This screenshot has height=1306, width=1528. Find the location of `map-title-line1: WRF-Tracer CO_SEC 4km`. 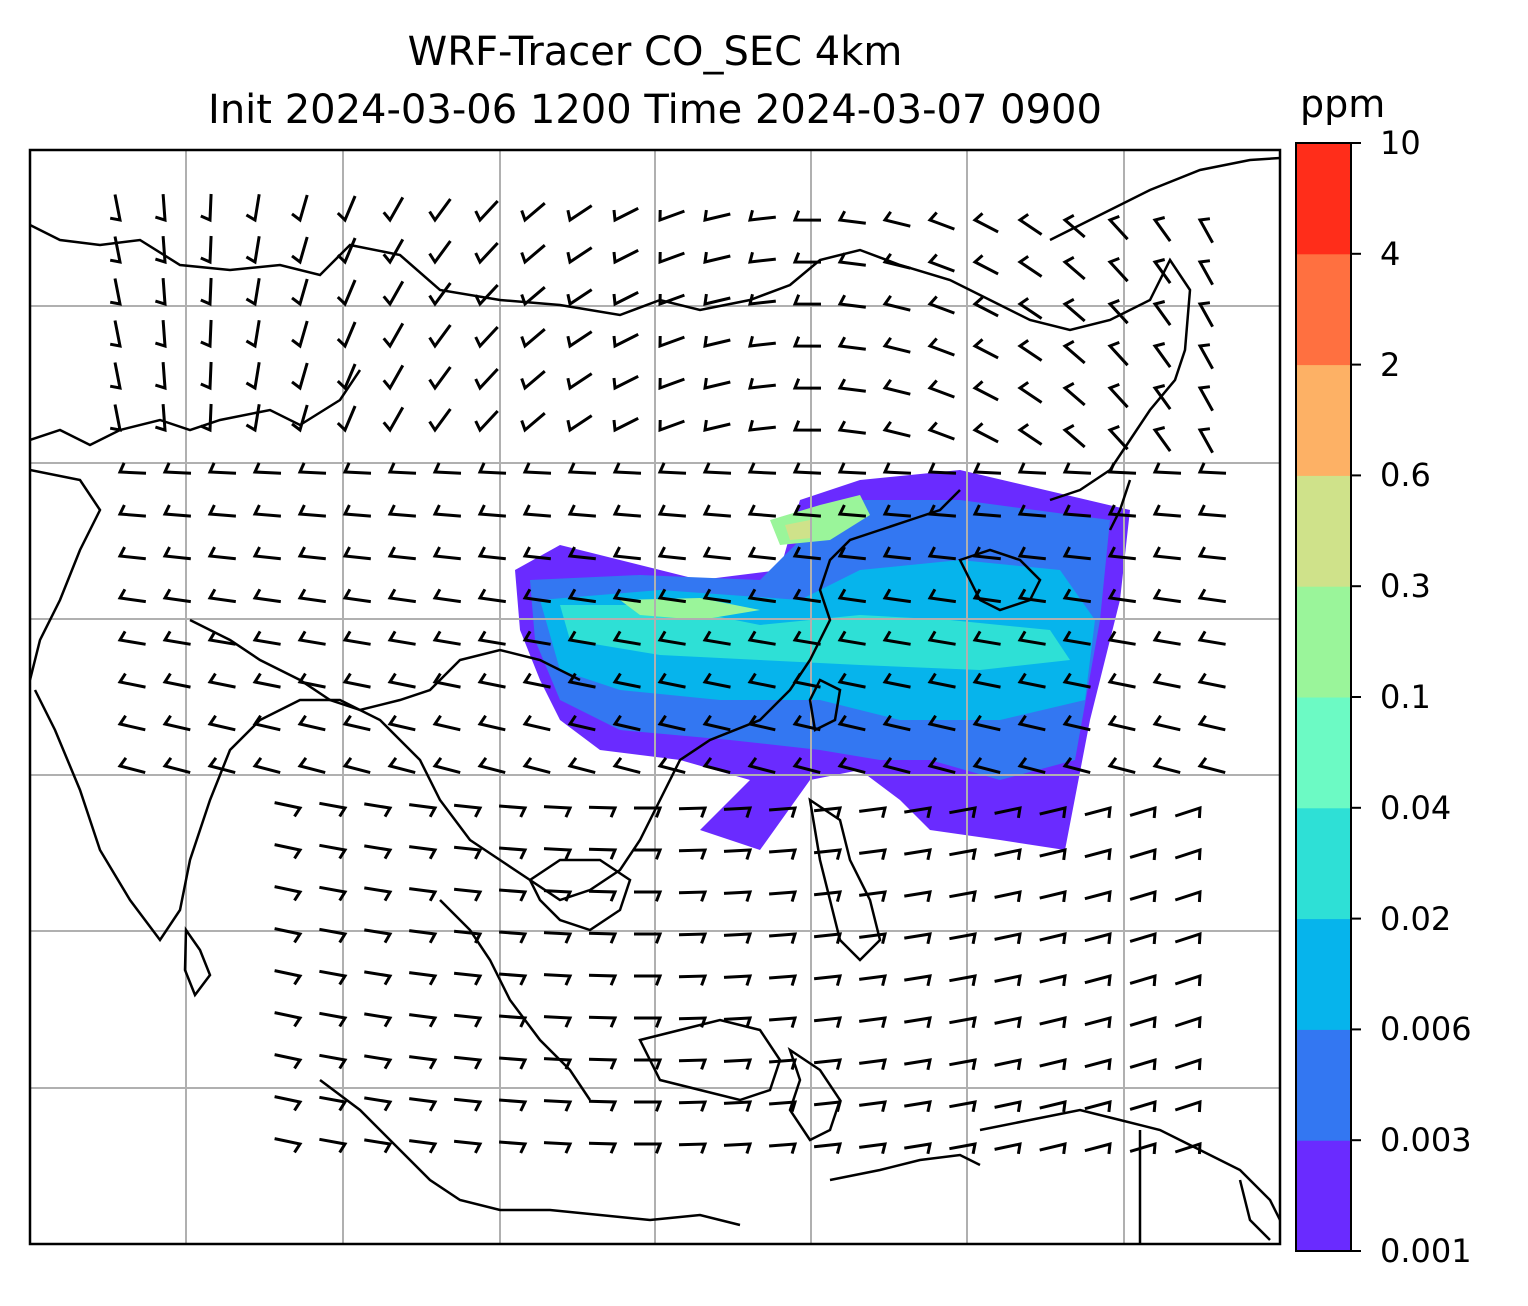

map-title-line1: WRF-Tracer CO_SEC 4km is located at coordinates (655, 52).